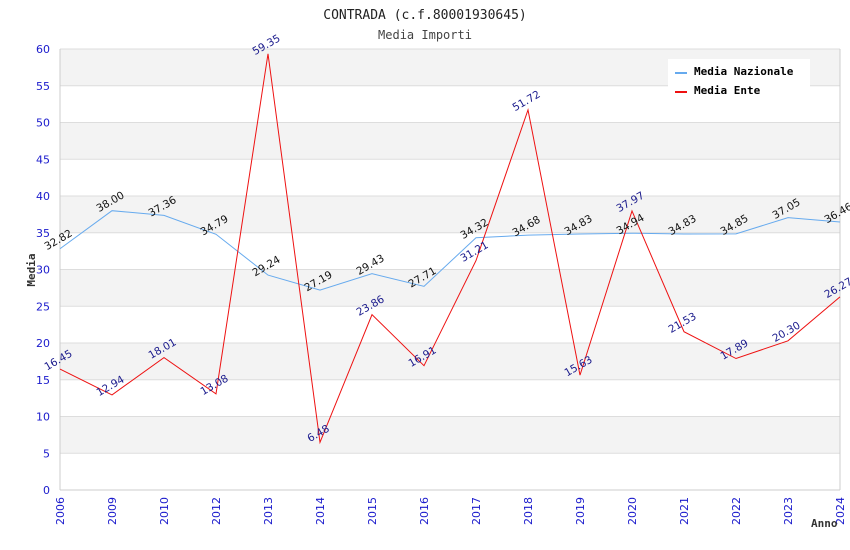  Describe the element at coordinates (684, 511) in the screenshot. I see `x-tick-label: 2021` at that location.